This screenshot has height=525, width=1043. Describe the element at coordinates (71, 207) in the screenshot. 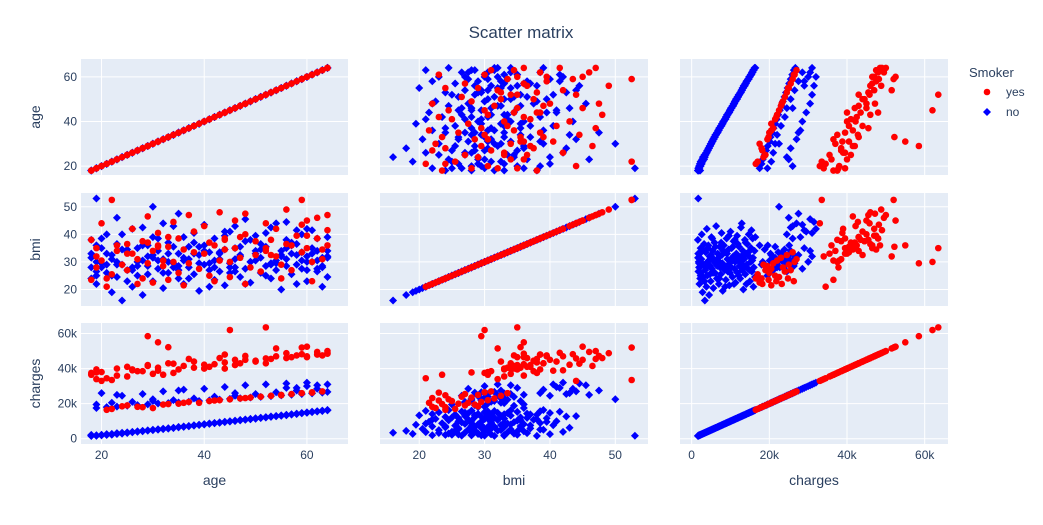

I see `y-tick-label-bmi: 50` at that location.